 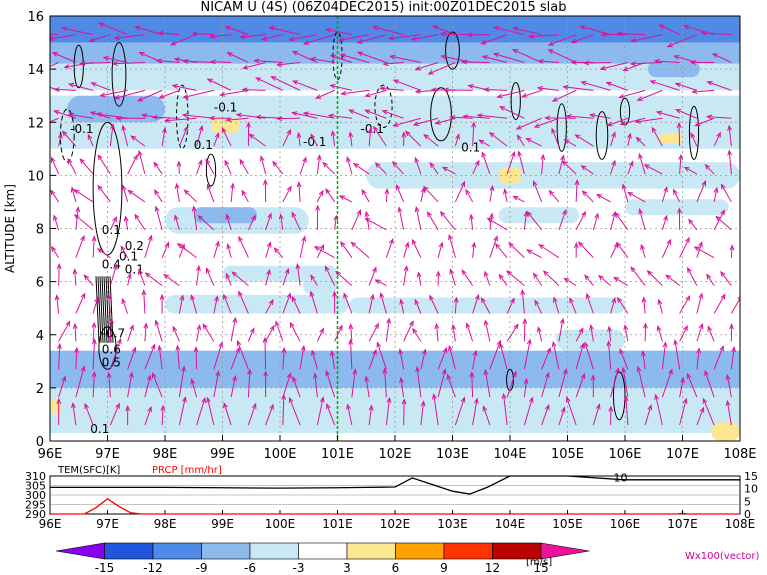 I want to click on wind-band, so click(x=395, y=29).